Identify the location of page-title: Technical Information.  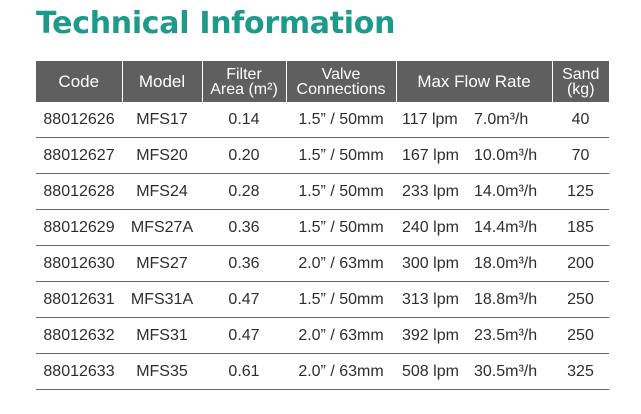
(216, 23).